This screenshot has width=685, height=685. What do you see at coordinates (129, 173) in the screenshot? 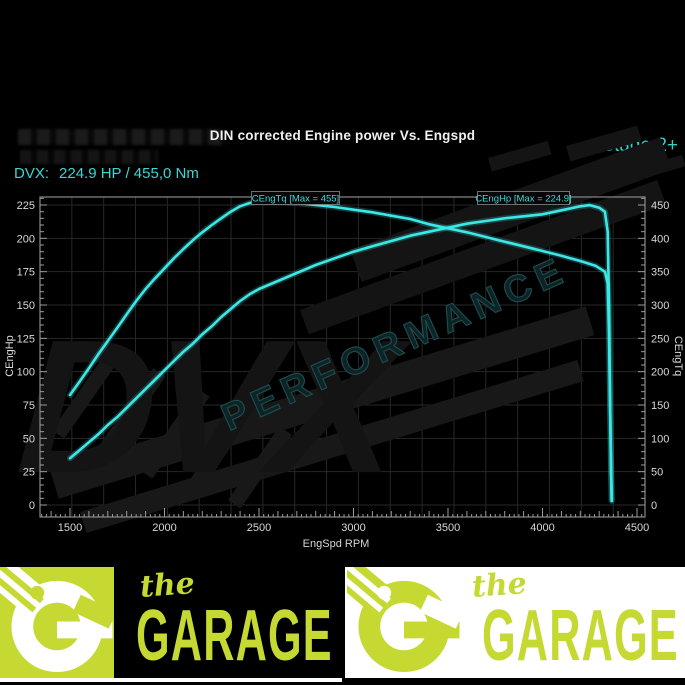
I see `result-value: 224.9 HP / 455,0 Nm` at bounding box center [129, 173].